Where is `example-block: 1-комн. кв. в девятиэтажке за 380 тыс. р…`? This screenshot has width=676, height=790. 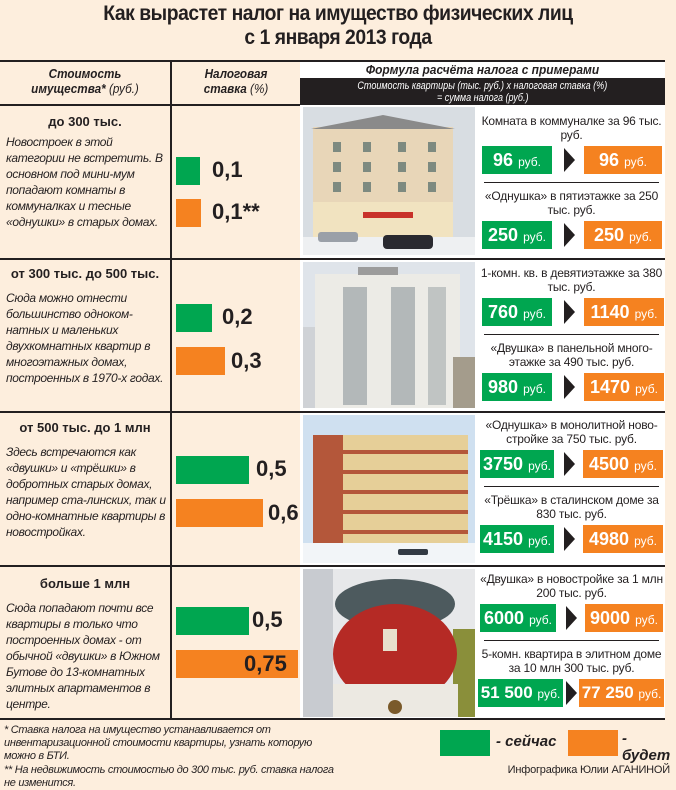
example-block: 1-комн. кв. в девятиэтажке за 380 тыс. р… is located at coordinates (571, 333).